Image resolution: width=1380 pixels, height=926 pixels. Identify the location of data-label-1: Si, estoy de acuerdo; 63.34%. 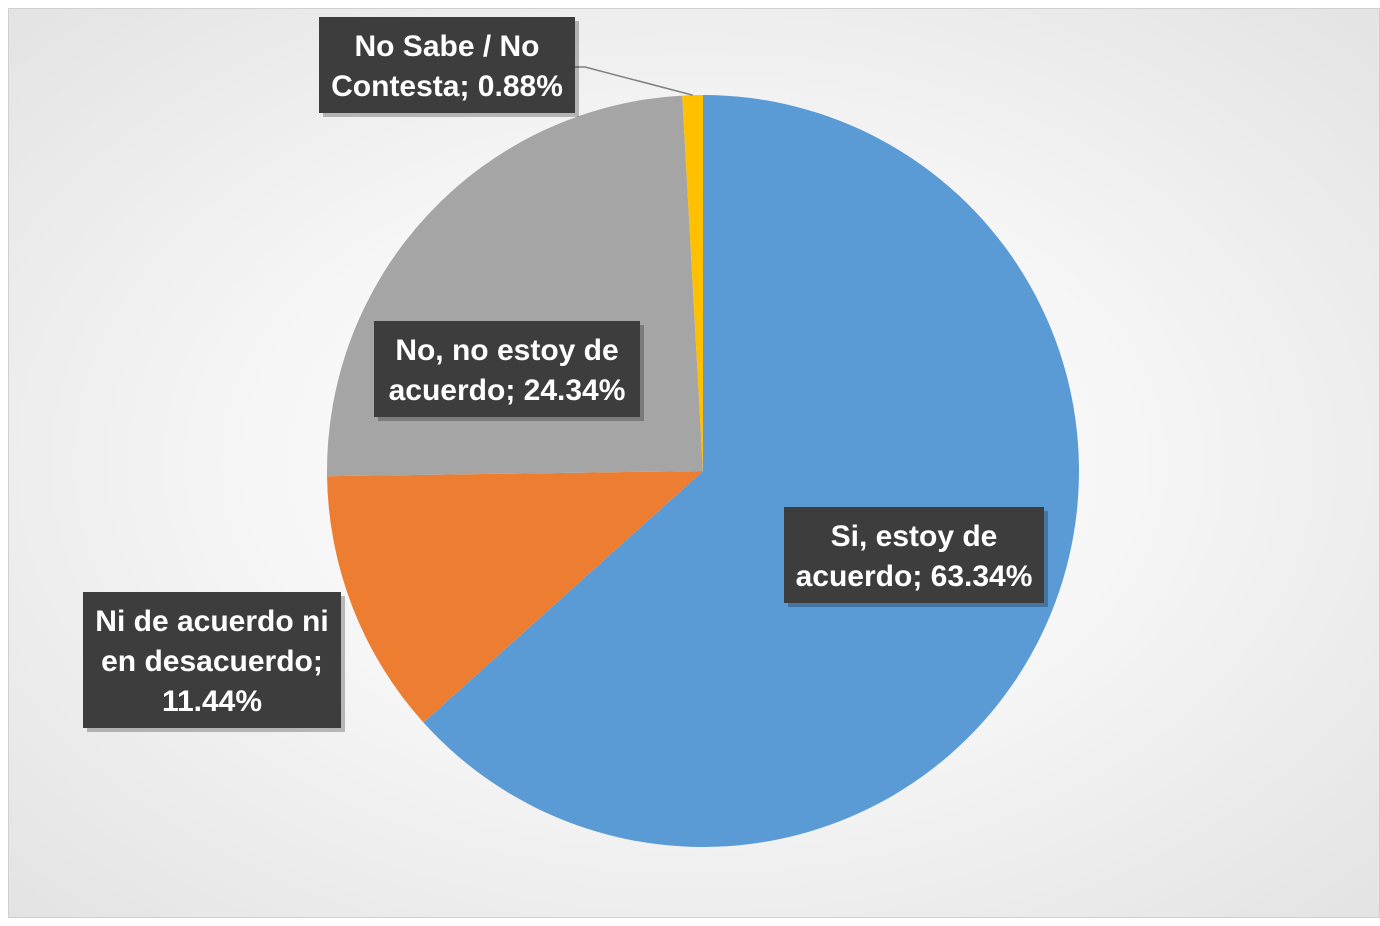
(916, 557).